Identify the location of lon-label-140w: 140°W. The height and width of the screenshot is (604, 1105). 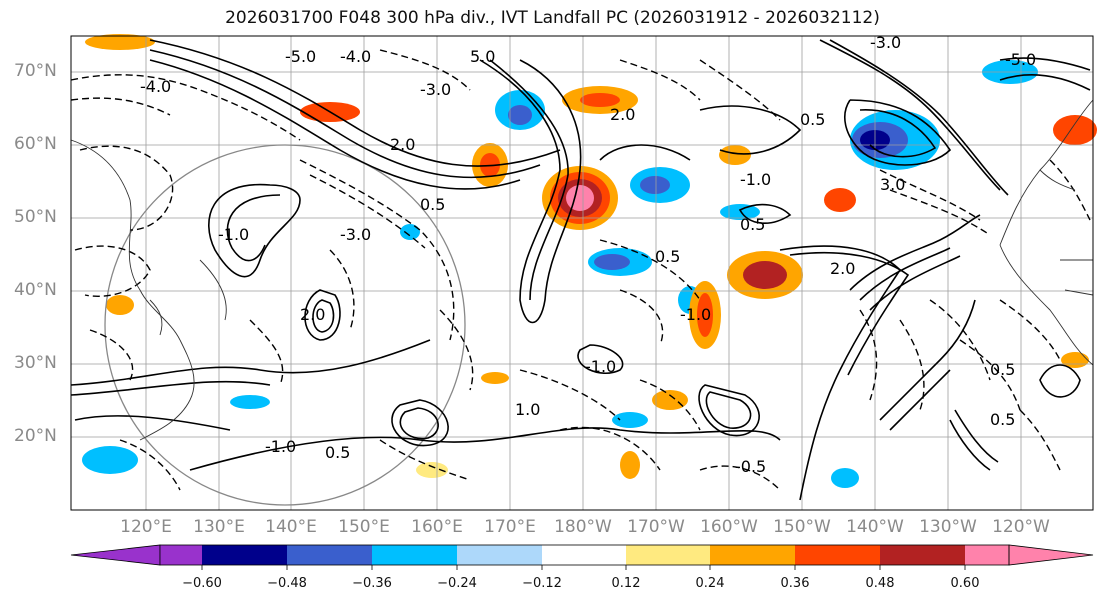
(875, 527).